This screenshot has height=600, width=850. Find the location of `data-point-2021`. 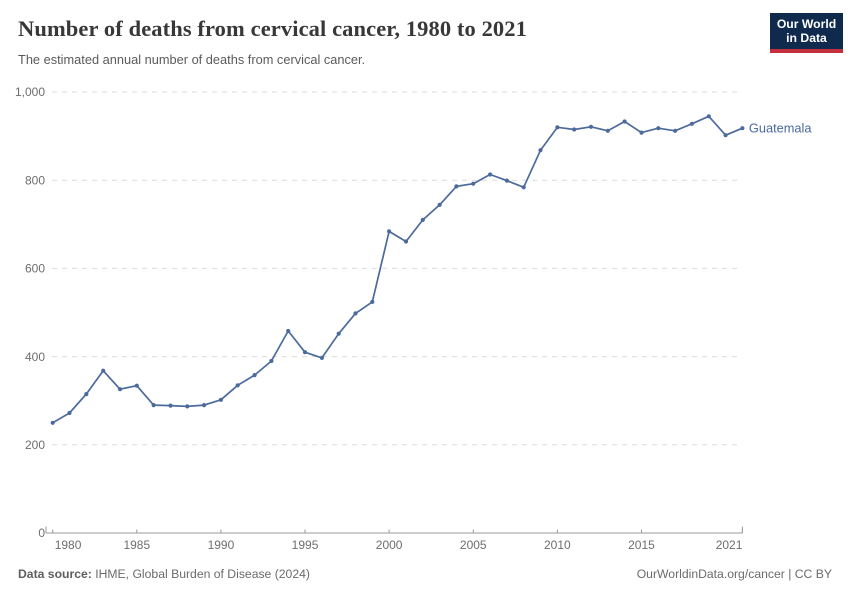

data-point-2021 is located at coordinates (742, 128).